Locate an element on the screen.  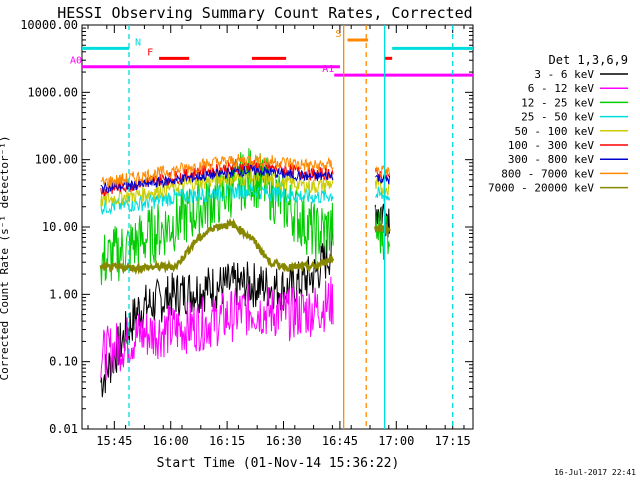
legend-label: 6 - 12 keV is located at coordinates (561, 88).